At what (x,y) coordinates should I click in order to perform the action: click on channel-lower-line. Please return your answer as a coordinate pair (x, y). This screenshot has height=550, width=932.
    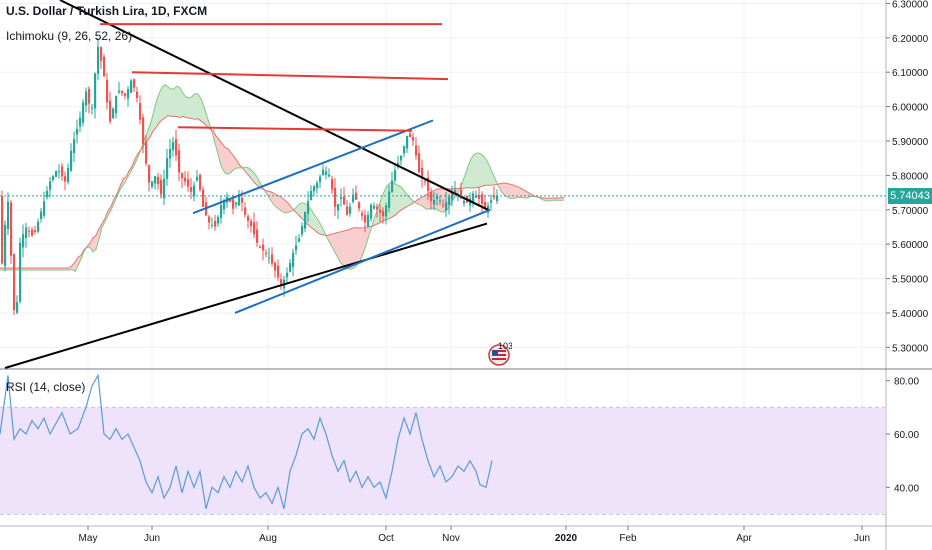
    Looking at the image, I should click on (362, 261).